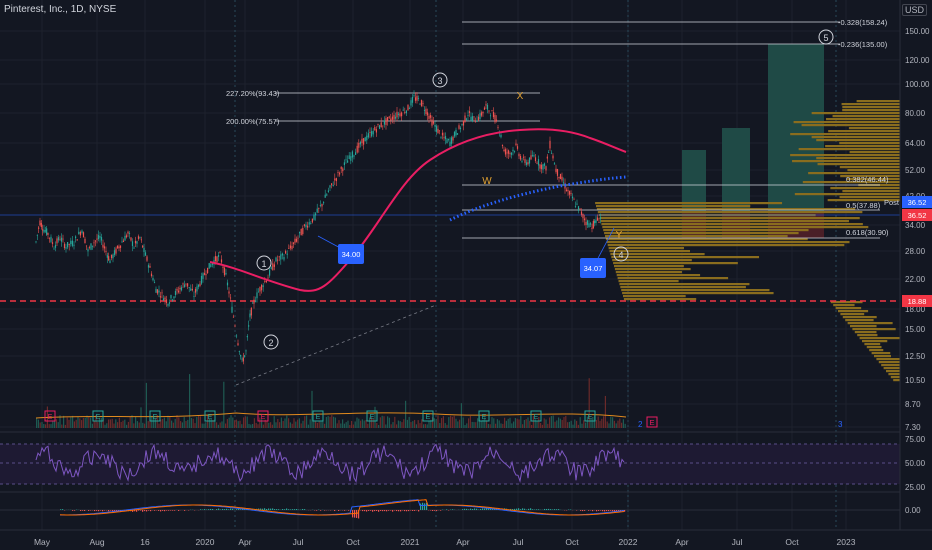  I want to click on price-axis, so click(916, 265).